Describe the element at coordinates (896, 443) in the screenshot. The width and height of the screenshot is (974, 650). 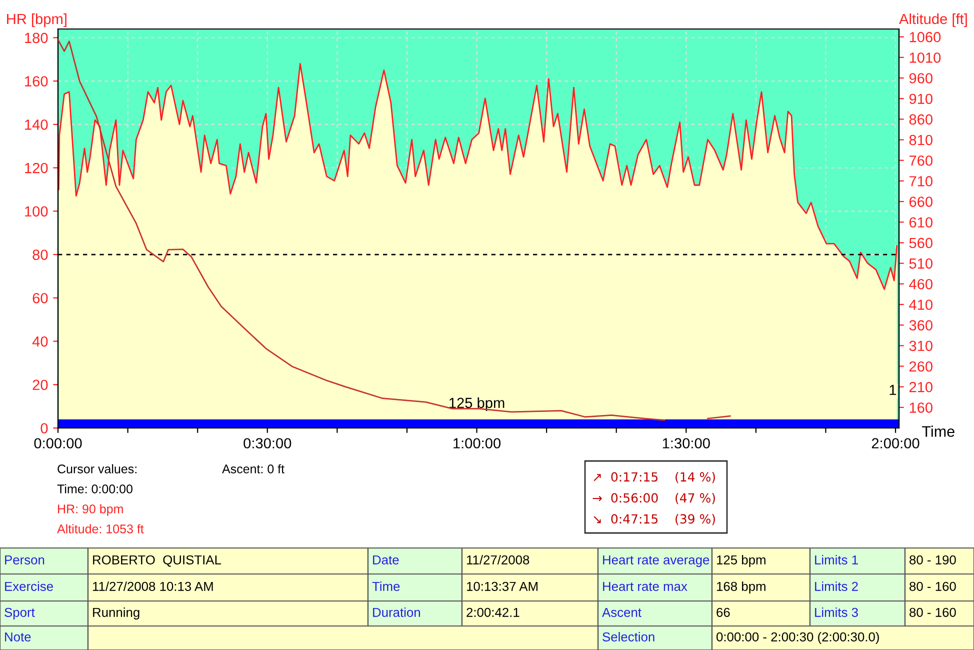
I see `x-tick-label: 2:00:00` at that location.